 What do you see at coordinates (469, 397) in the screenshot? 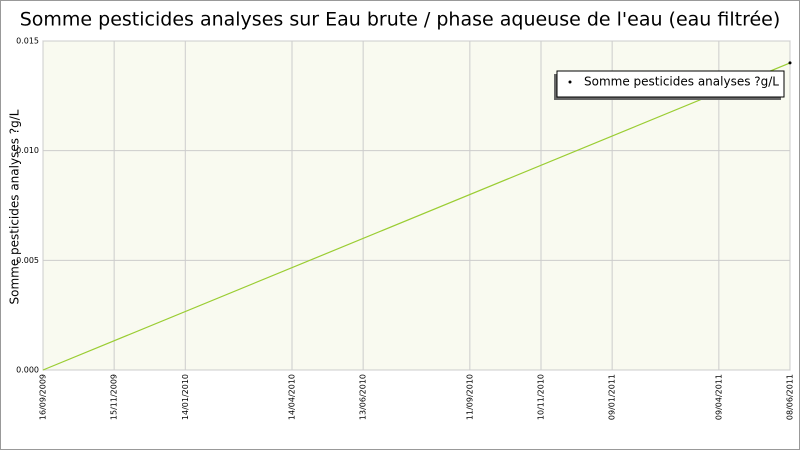
I see `x-tick-label: 11/09/2010` at bounding box center [469, 397].